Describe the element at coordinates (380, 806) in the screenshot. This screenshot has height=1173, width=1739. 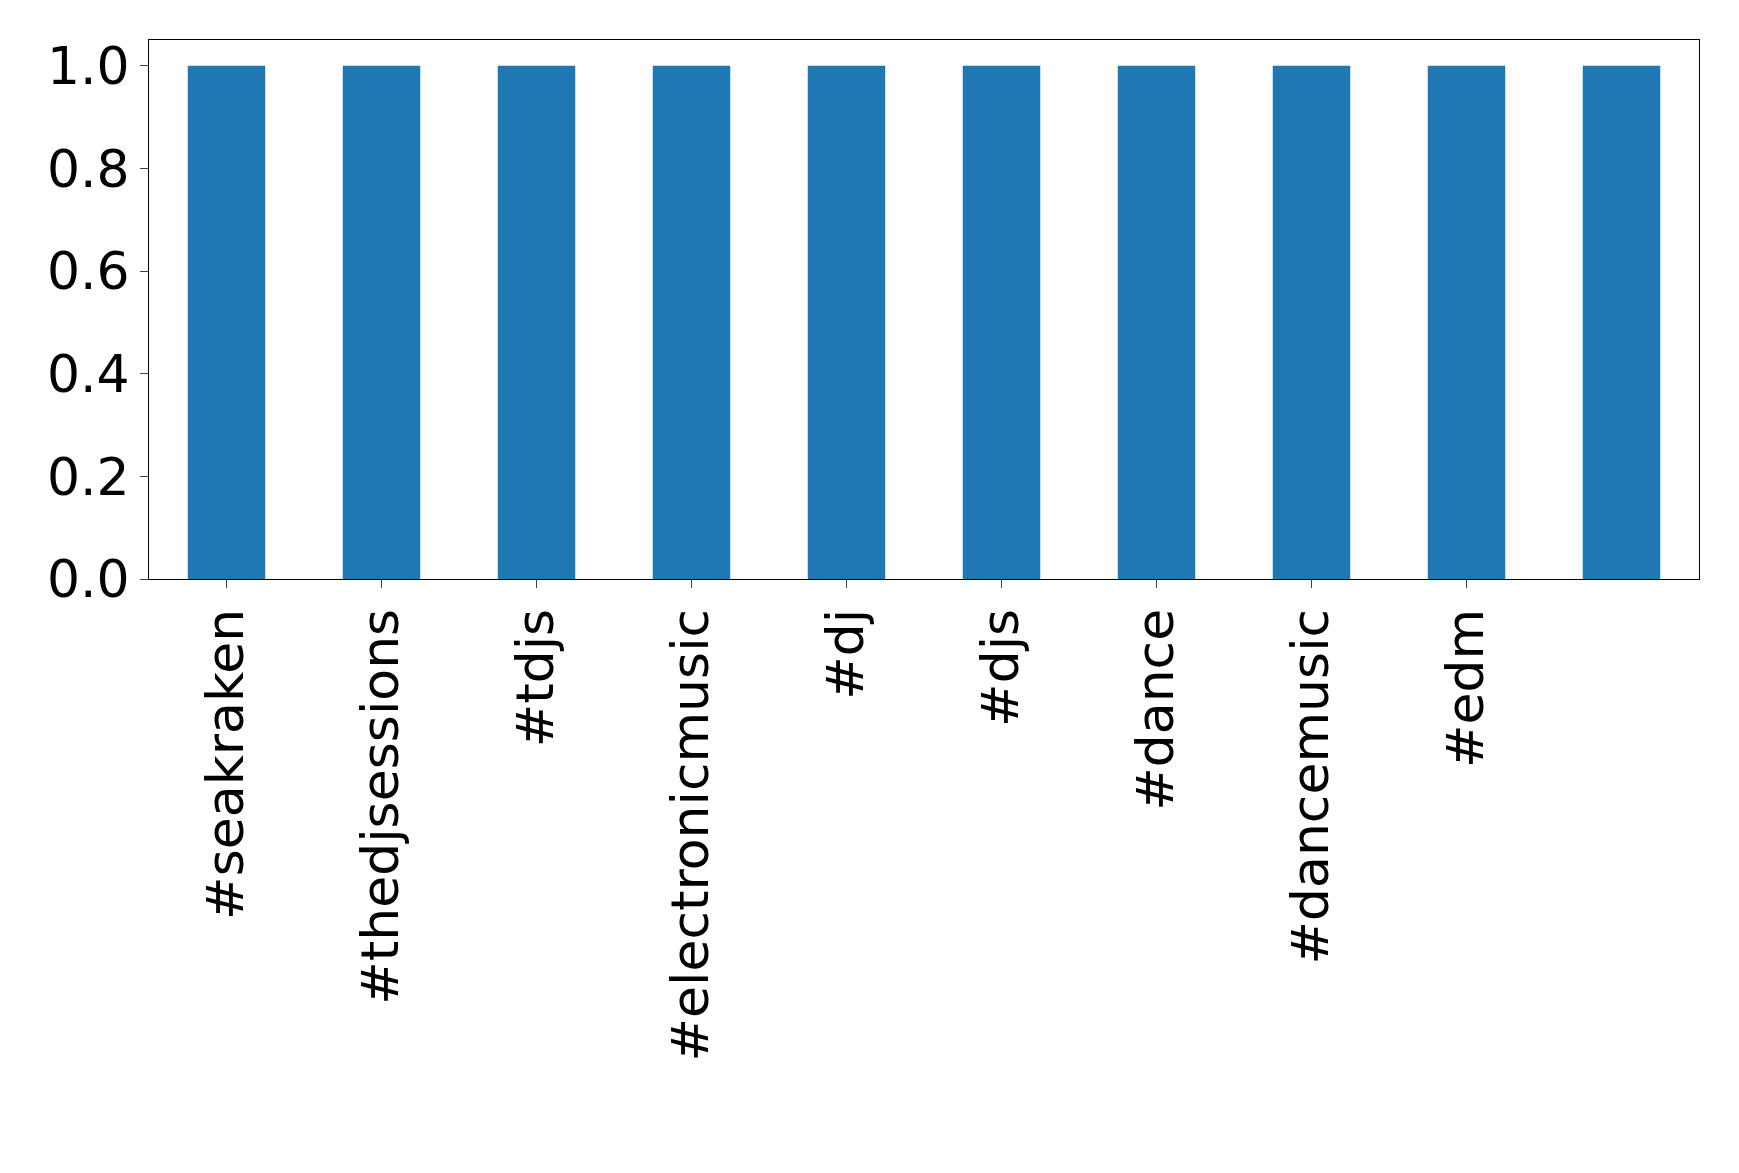
I see `x-tick-label: #thedjsessions` at that location.